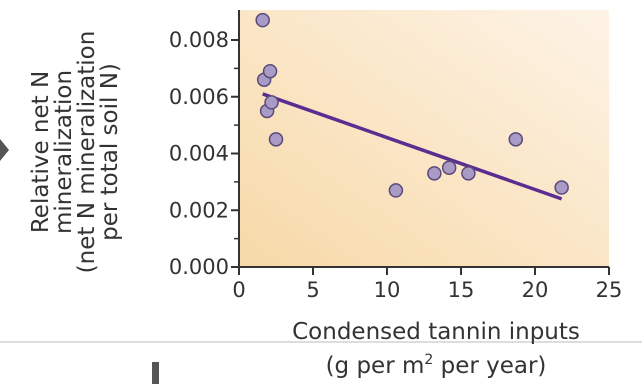 The width and height of the screenshot is (642, 384). Describe the element at coordinates (535, 290) in the screenshot. I see `x-tick-label: 20` at that location.